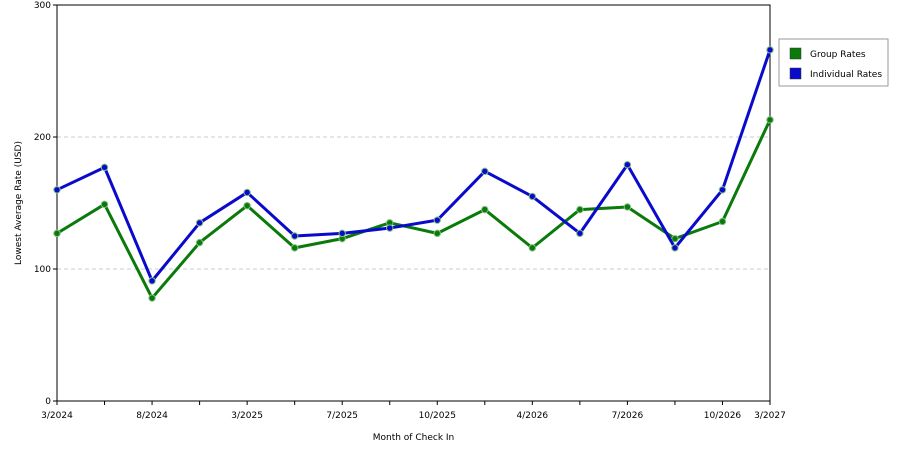 This screenshot has width=900, height=450. Describe the element at coordinates (770, 416) in the screenshot. I see `x-tick-label: 3/2027` at that location.